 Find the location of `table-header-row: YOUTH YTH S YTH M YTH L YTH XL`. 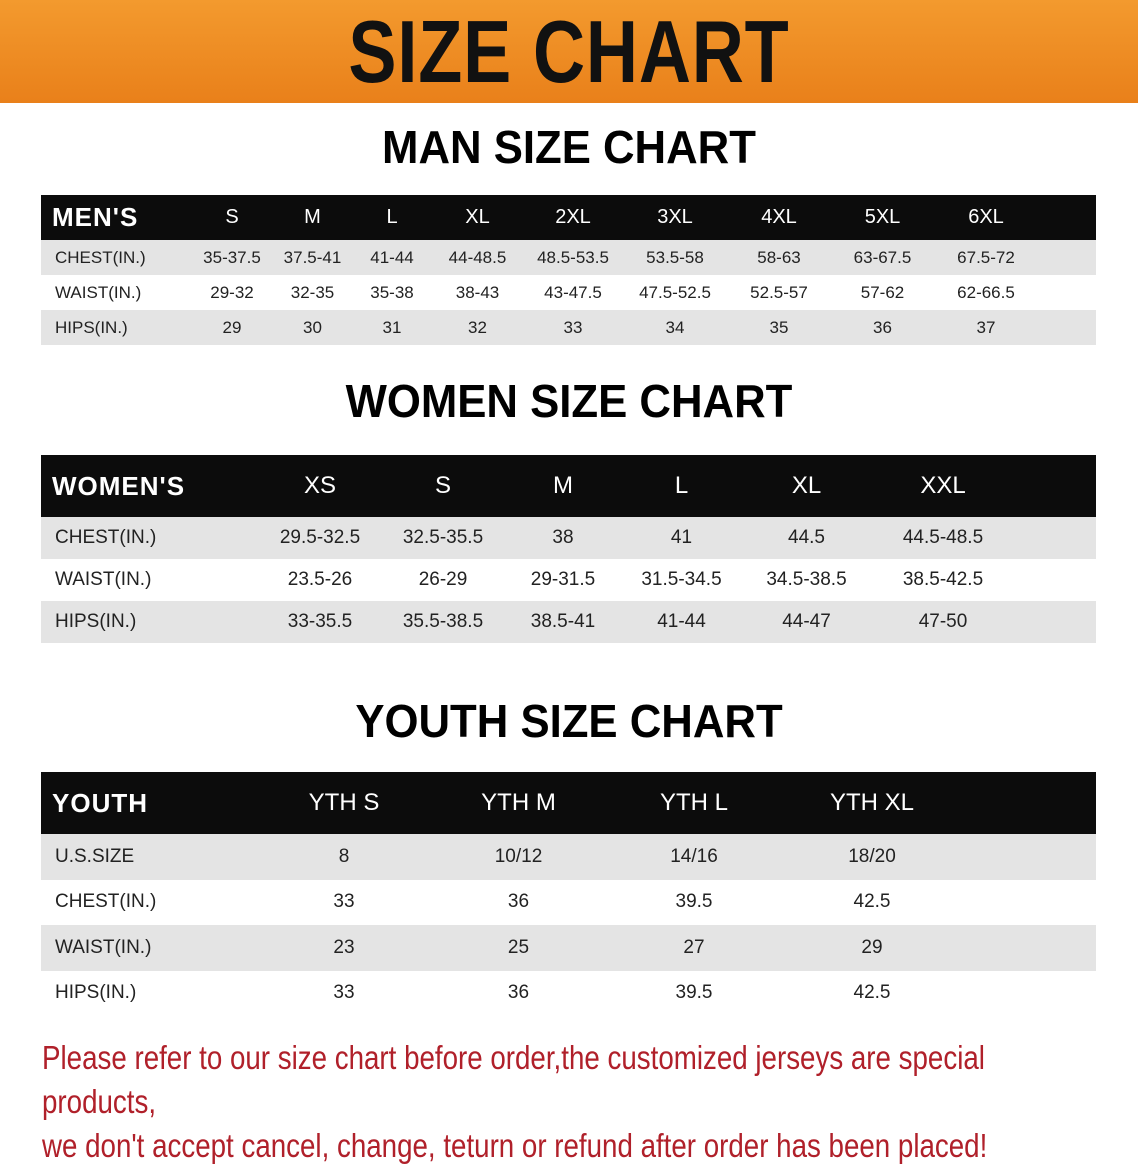

table-header-row: YOUTH YTH S YTH M YTH L YTH XL is located at coordinates (568, 803).